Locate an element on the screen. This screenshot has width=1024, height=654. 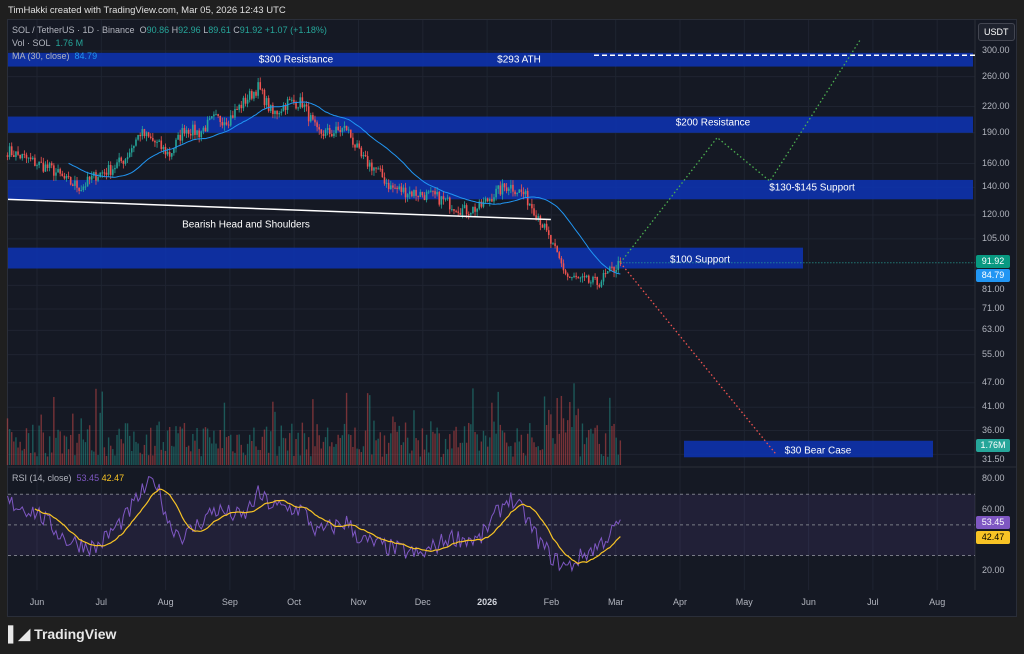
zone-label-support: $130-$145 Support is located at coordinates (812, 188).